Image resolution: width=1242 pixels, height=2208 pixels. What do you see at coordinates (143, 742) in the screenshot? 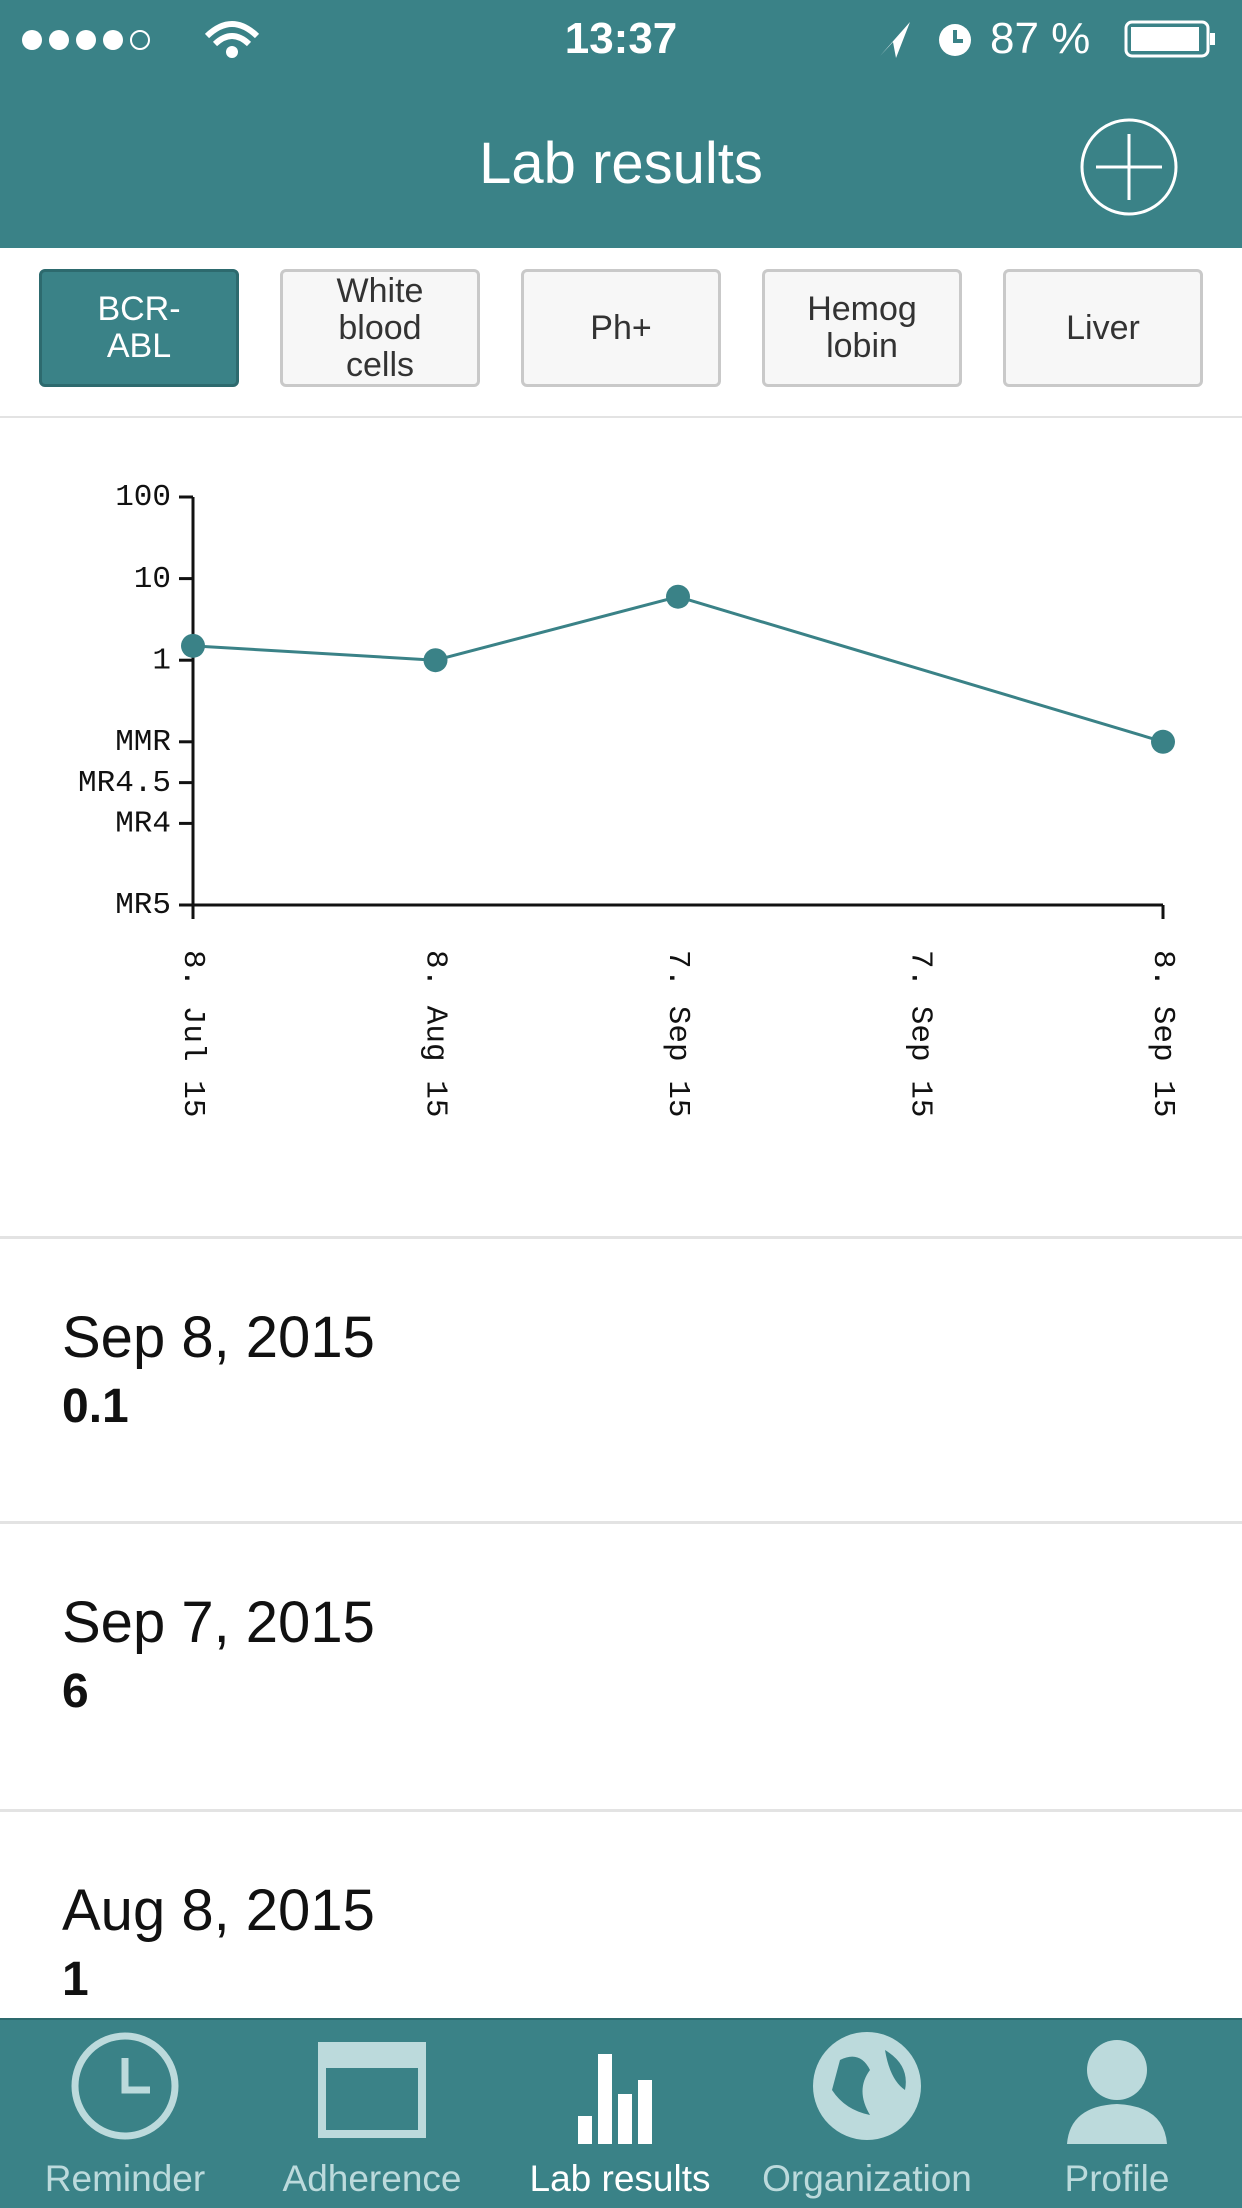
I see `y-tick-label: MMR` at bounding box center [143, 742].